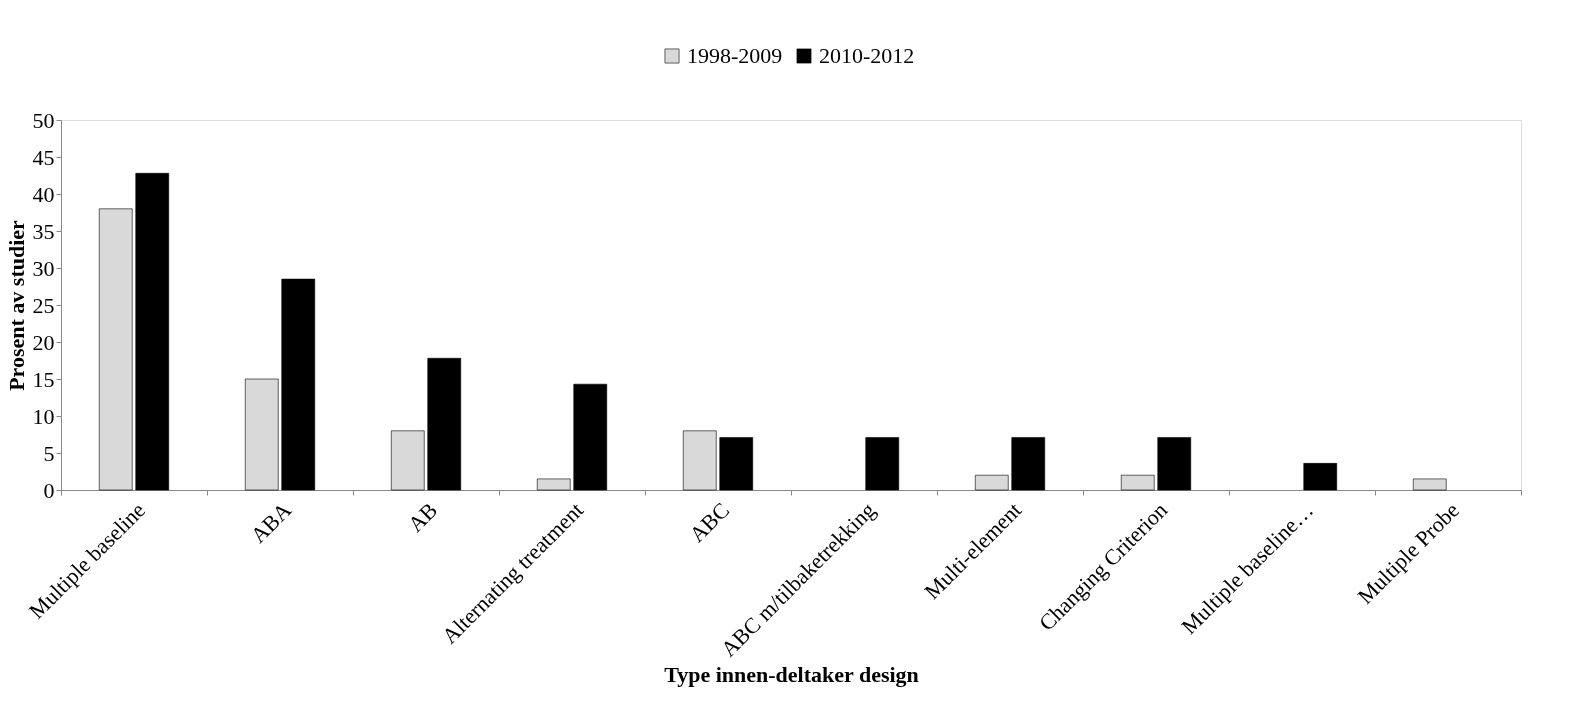  Describe the element at coordinates (43, 305) in the screenshot. I see `y-tick-label: 25` at that location.